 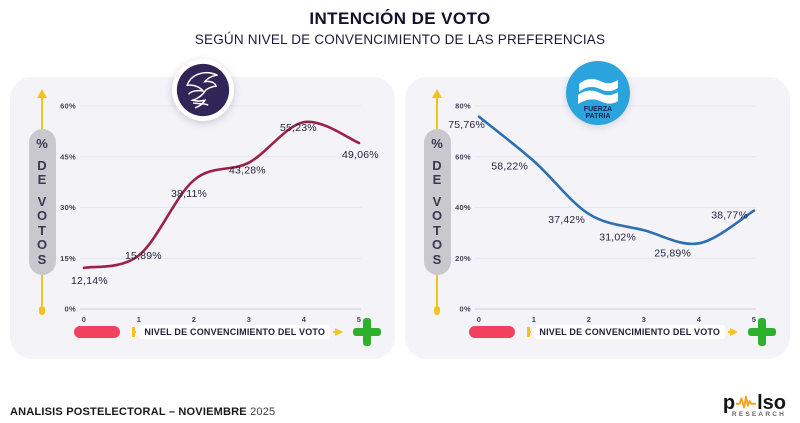 What do you see at coordinates (463, 258) in the screenshot?
I see `y-tick-label: 20%` at bounding box center [463, 258].